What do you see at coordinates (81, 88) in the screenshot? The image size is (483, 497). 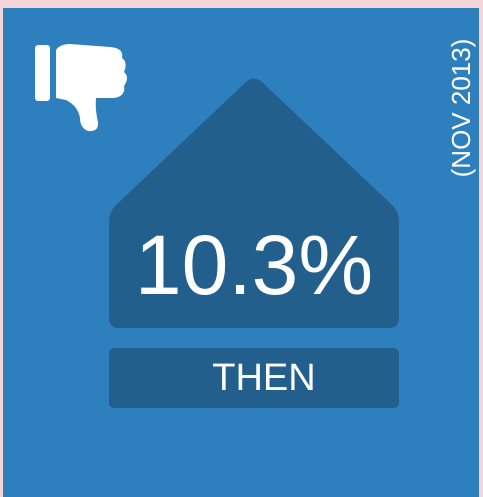 I see `thumbs-down-icon` at bounding box center [81, 88].